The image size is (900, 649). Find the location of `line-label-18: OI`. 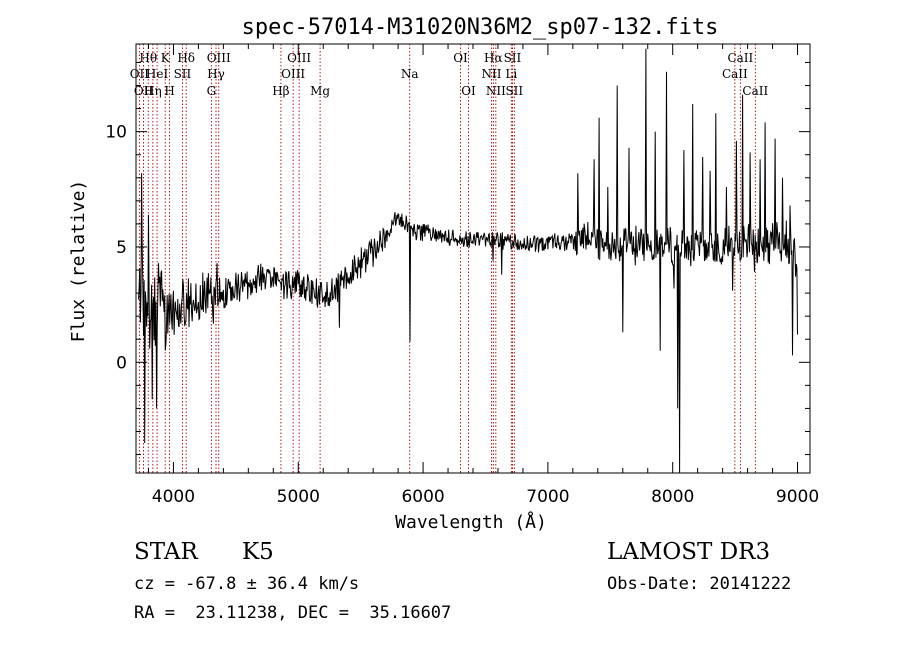

line-label-18: OI is located at coordinates (468, 91).